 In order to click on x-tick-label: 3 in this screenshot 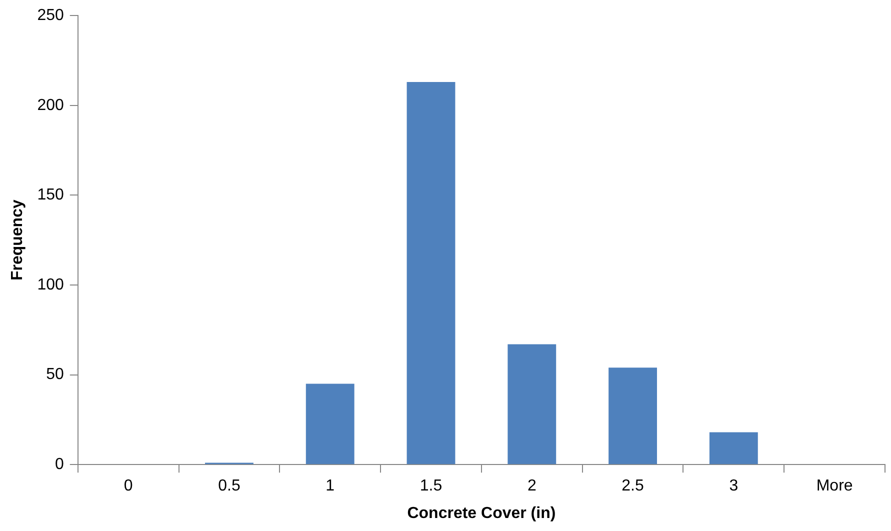, I will do `click(733, 486)`.